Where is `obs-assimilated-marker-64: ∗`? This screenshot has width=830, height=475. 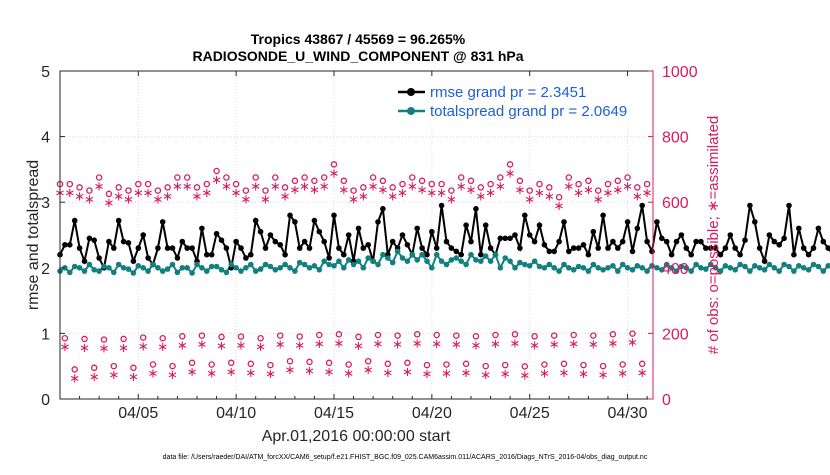 obs-assimilated-marker-64: ∗ is located at coordinates (373, 186).